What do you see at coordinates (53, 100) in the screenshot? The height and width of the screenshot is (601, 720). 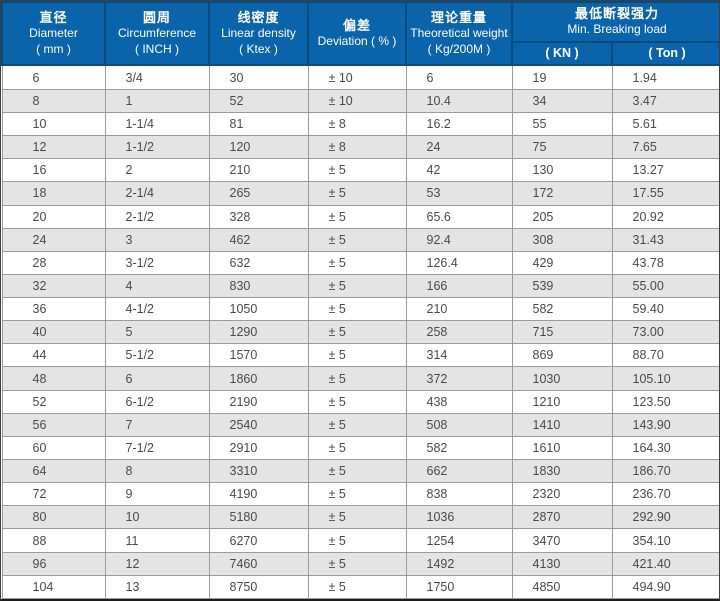 I see `cell-diameter: 8` at bounding box center [53, 100].